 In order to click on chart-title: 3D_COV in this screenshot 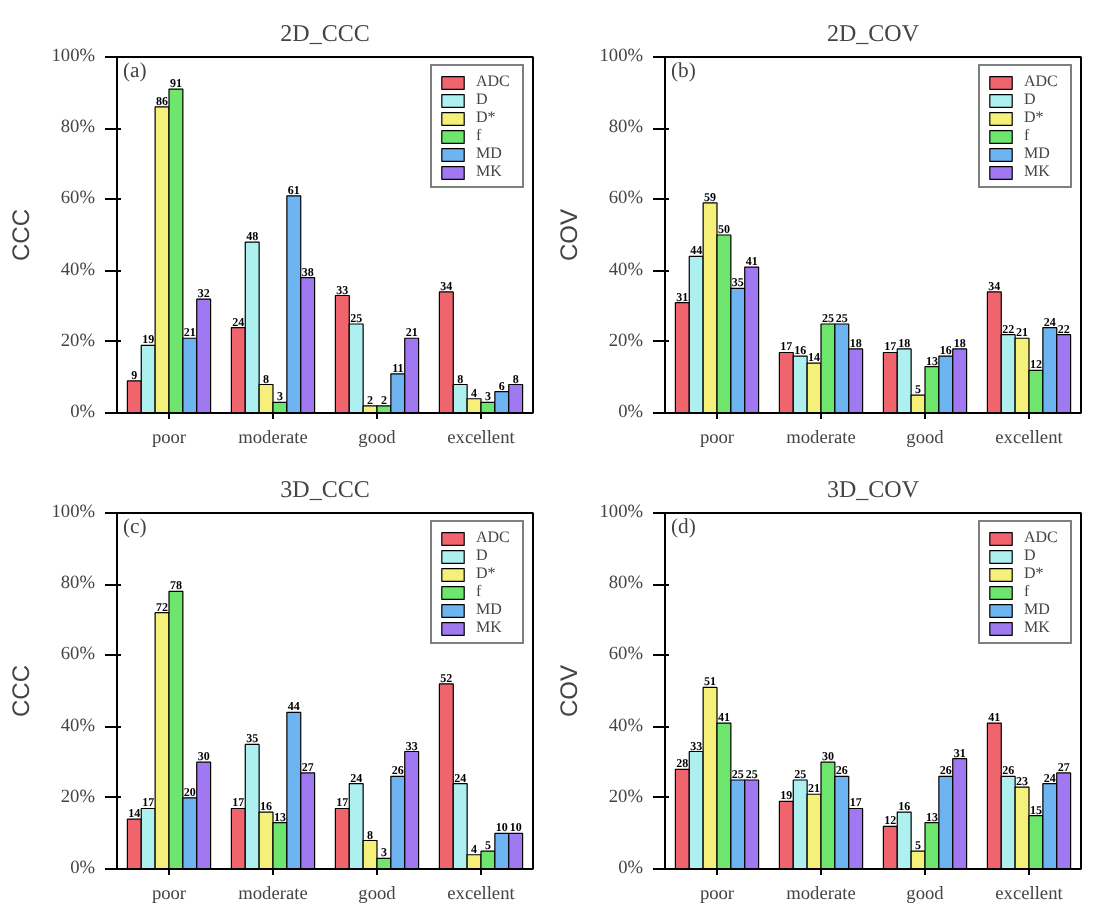, I will do `click(873, 489)`.